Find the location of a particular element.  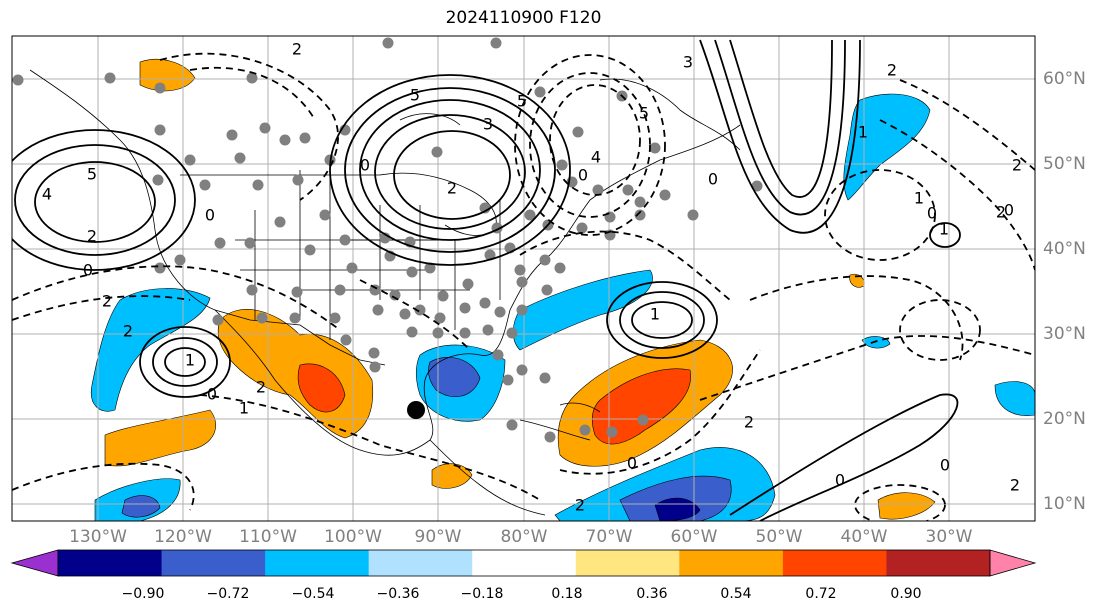

colorbar-tick-label: 0.90 is located at coordinates (906, 594).